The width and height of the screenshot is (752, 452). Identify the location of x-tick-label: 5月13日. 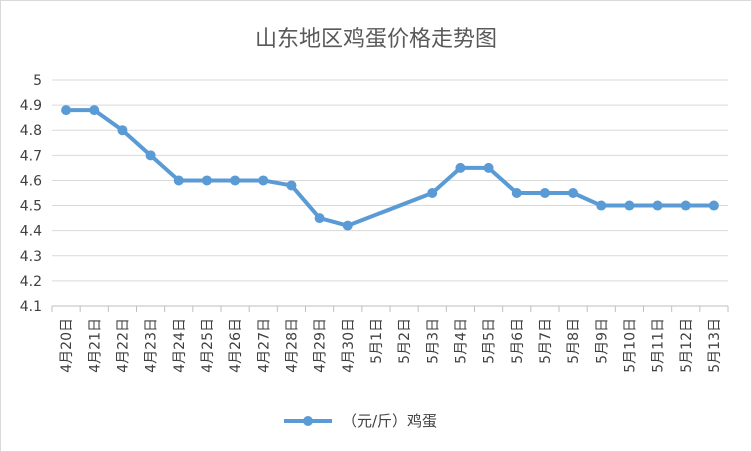
(715, 345).